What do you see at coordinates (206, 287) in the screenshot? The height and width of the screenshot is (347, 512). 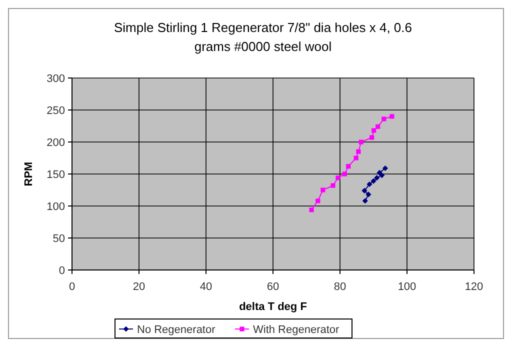 I see `x-tick-label: 40` at bounding box center [206, 287].